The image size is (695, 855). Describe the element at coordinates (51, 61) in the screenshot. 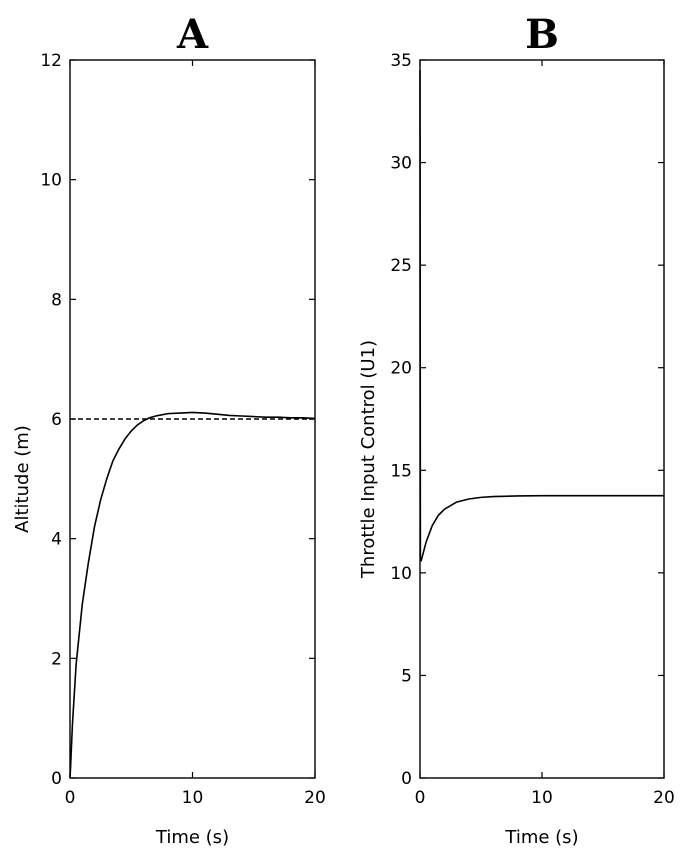

I see `panel-a-ytick-label: 12` at that location.